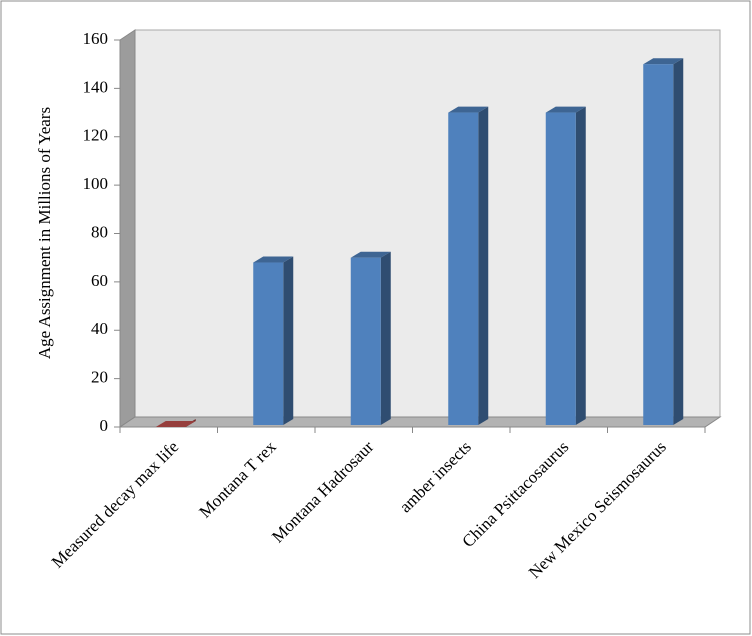 The image size is (752, 636). I want to click on floor, so click(420, 422).